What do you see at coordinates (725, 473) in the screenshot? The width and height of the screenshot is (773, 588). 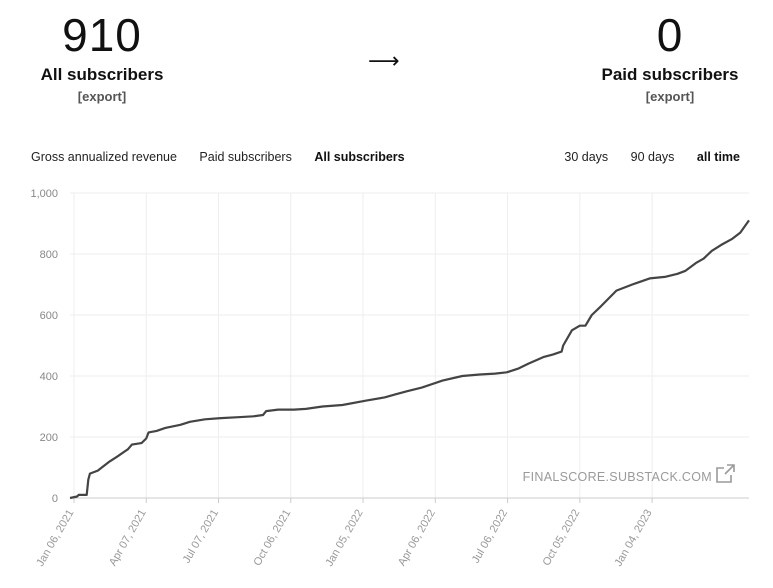 I see `external-link-icon` at bounding box center [725, 473].